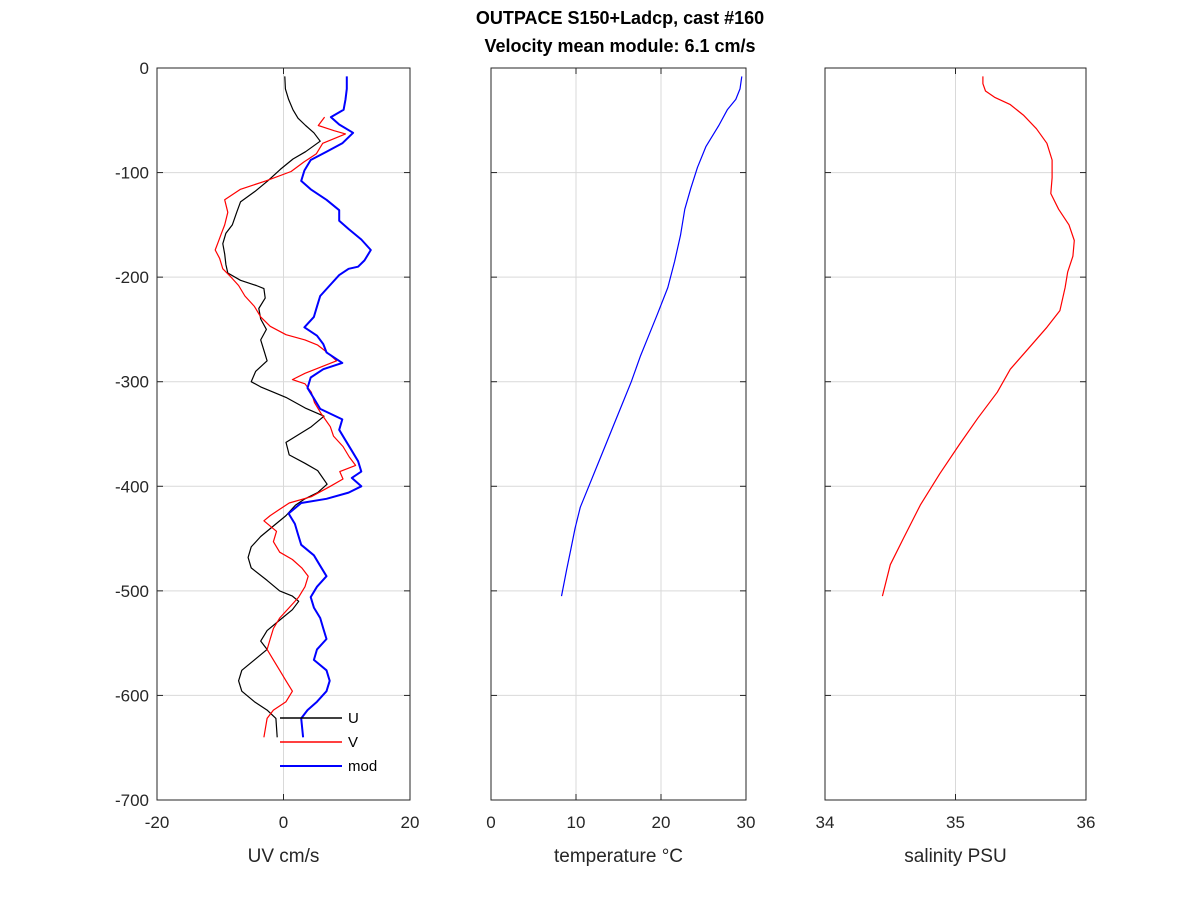 The image size is (1200, 900). Describe the element at coordinates (746, 822) in the screenshot. I see `x-tick-label: 30` at that location.